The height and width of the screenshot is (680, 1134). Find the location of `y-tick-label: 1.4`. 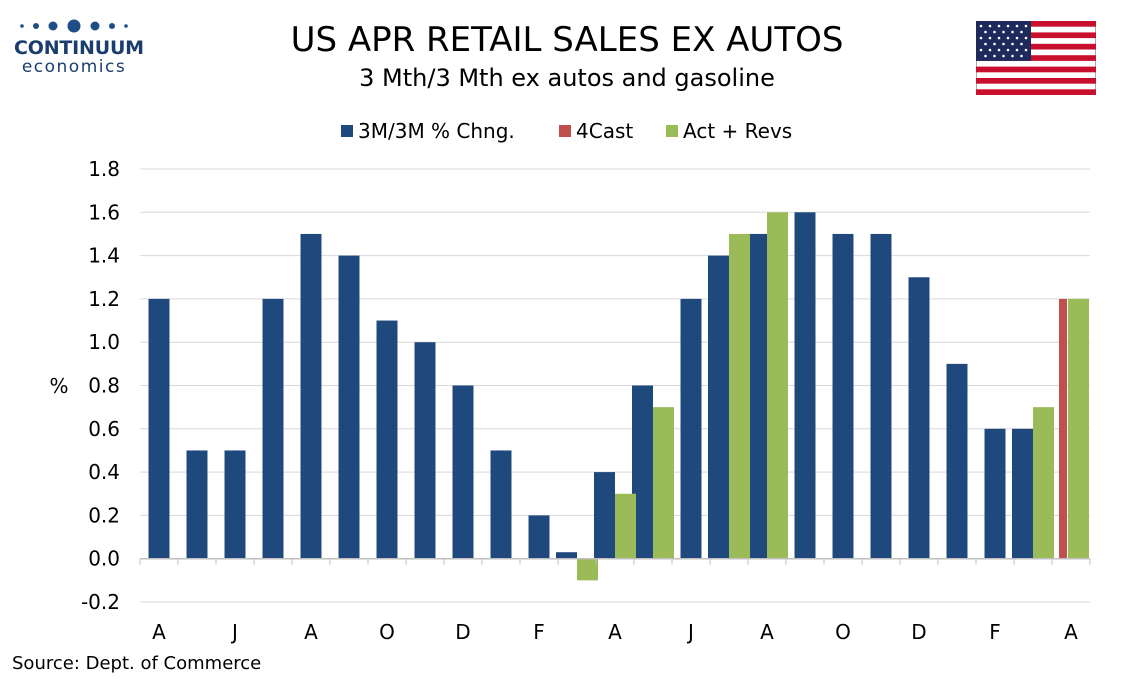

y-tick-label: 1.4 is located at coordinates (104, 256).